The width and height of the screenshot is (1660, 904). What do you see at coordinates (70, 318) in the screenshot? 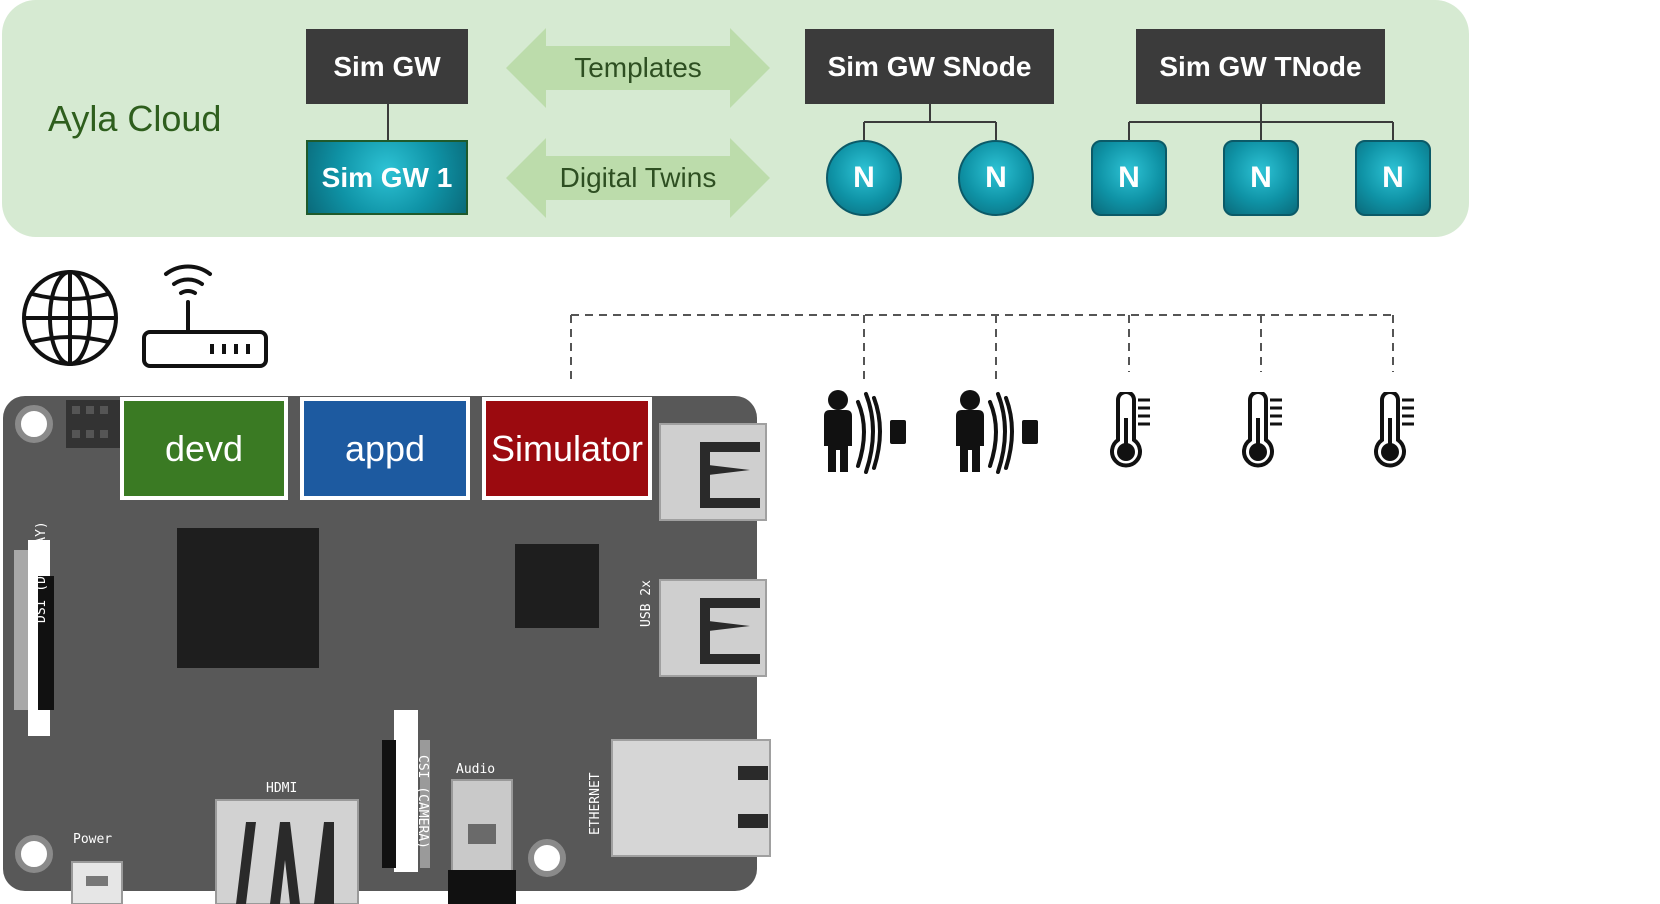
I see `globe-icon` at bounding box center [70, 318].